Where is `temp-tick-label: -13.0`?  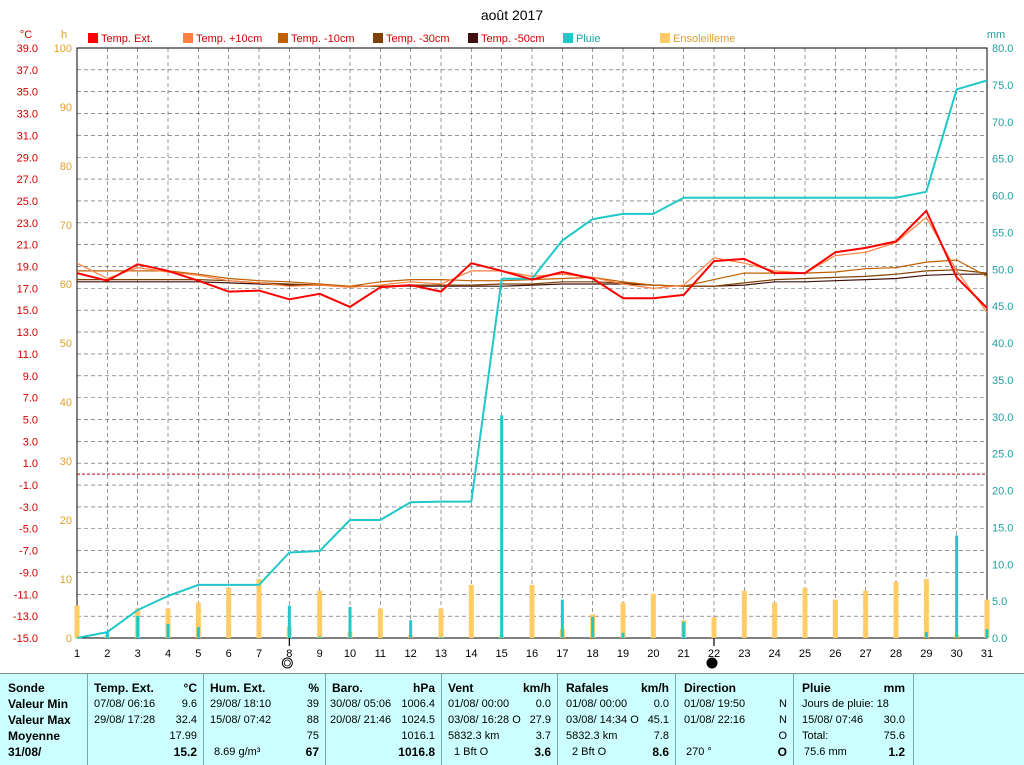 temp-tick-label: -13.0 is located at coordinates (25, 617).